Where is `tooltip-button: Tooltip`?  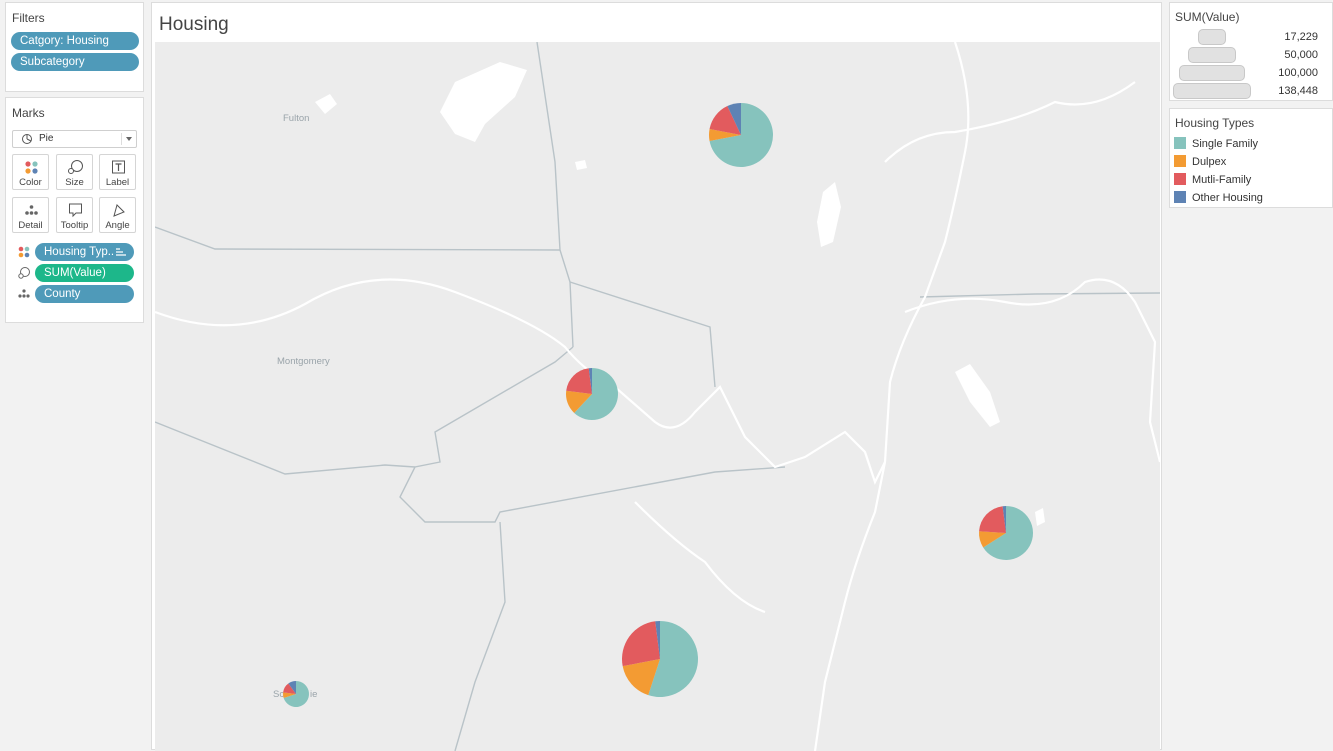
tooltip-button: Tooltip is located at coordinates (74, 215).